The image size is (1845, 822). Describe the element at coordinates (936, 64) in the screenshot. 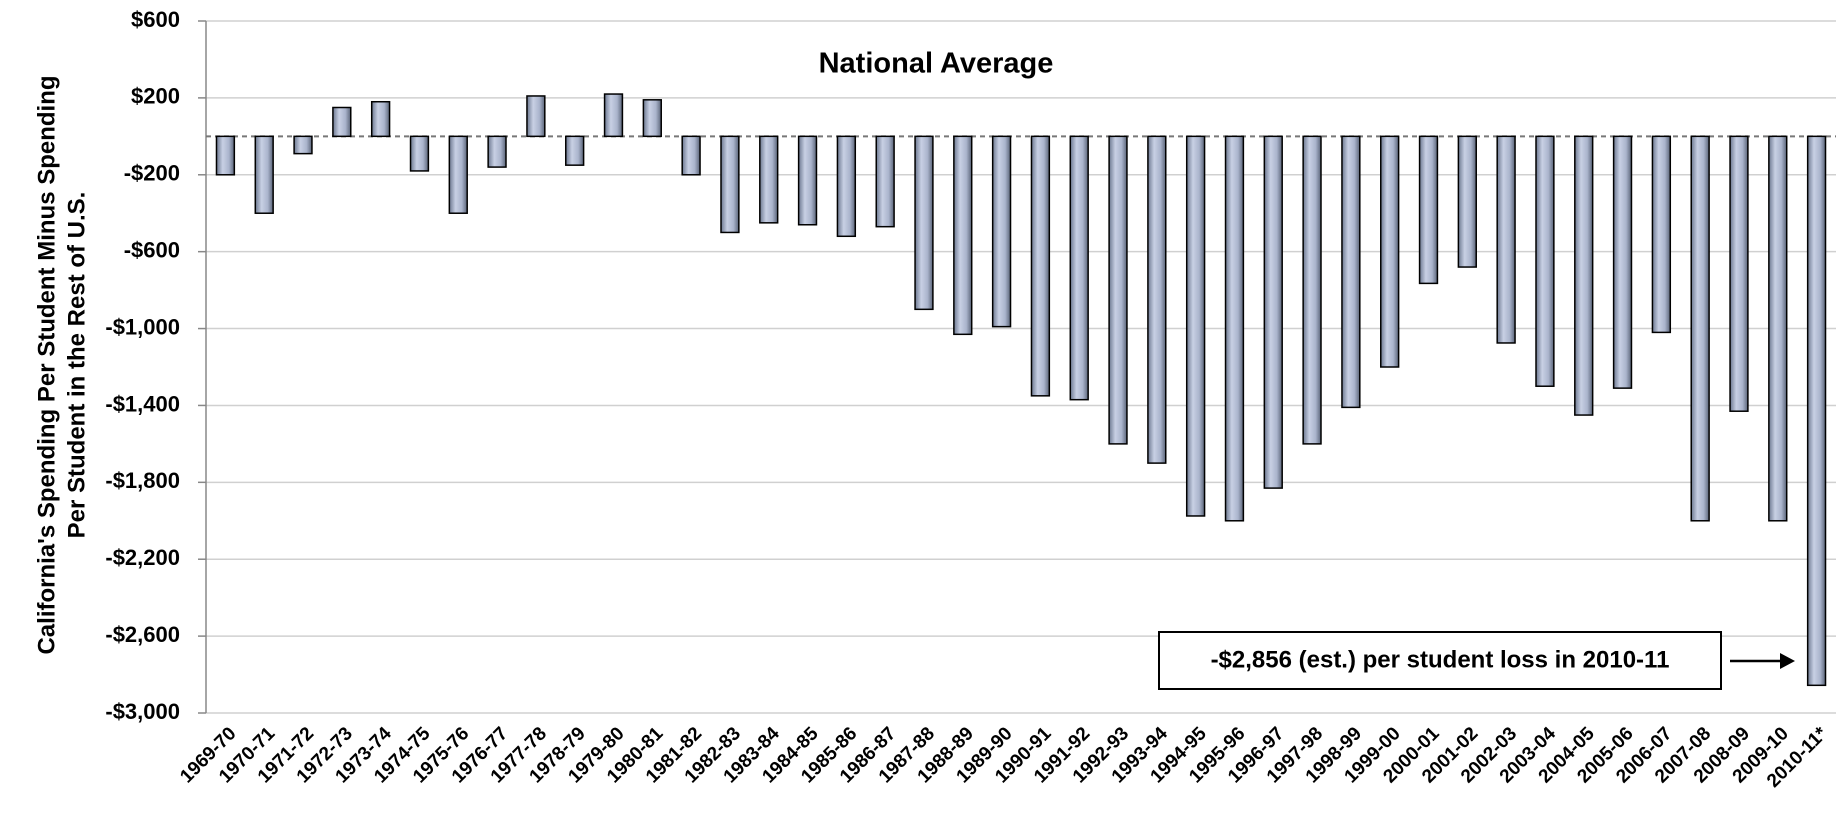

I see `chart-title: National Average` at that location.